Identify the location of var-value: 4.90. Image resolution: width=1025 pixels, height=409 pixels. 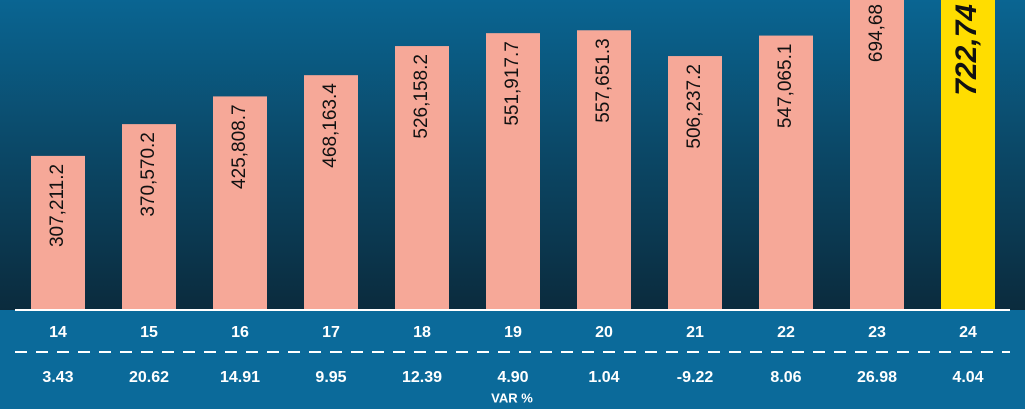
(512, 377).